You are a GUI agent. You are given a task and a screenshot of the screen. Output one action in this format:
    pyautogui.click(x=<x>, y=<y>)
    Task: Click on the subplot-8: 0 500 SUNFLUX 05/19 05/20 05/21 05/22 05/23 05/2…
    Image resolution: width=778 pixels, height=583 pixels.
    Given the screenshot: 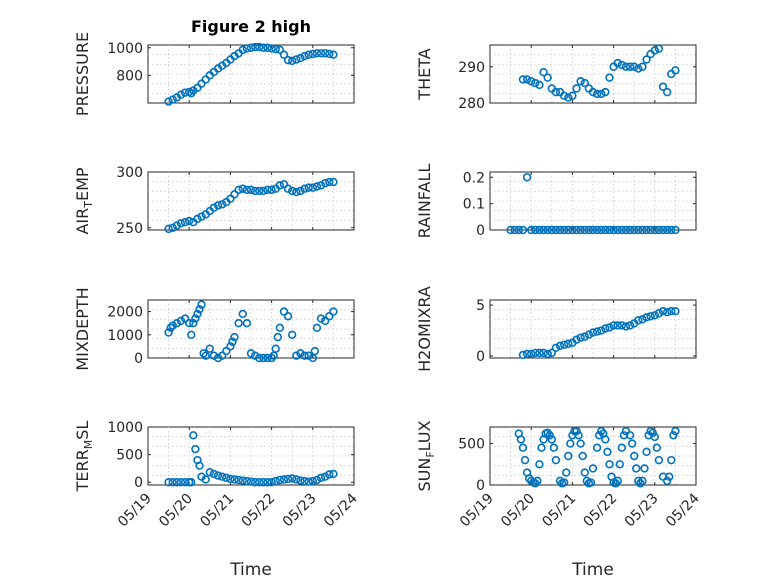 What is the action you would take?
    pyautogui.click(x=559, y=500)
    